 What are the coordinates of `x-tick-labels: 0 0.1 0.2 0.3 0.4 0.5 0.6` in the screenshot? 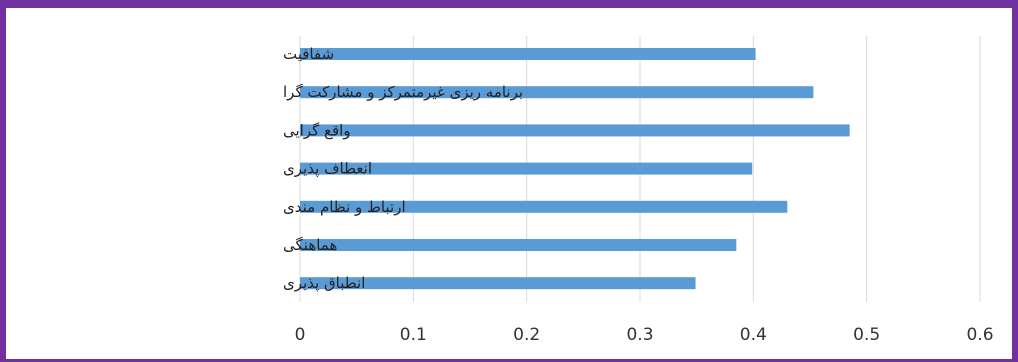 It's located at (644, 335).